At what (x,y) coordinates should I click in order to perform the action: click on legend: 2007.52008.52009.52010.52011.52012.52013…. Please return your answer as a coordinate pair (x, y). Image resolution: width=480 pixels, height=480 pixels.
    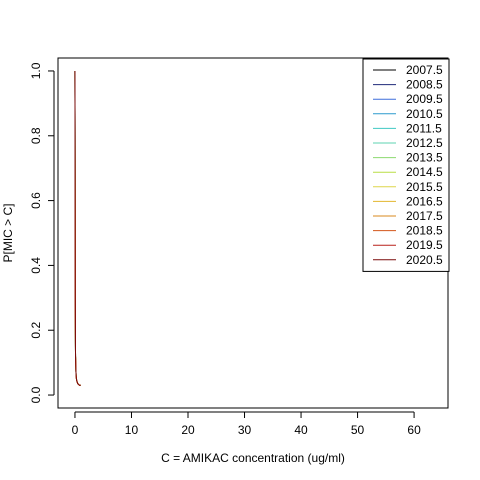
    Looking at the image, I should click on (406, 165).